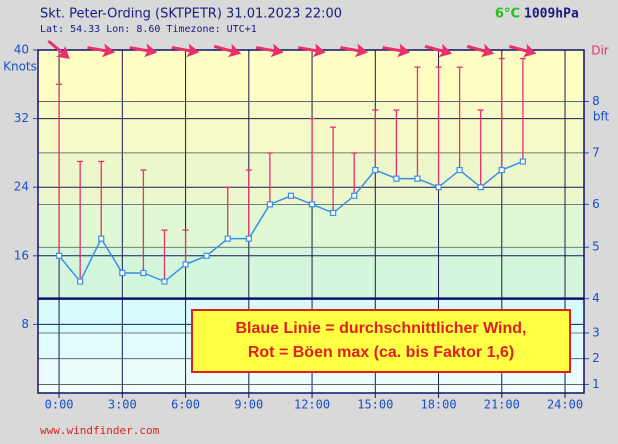 This screenshot has height=444, width=618. Describe the element at coordinates (248, 405) in the screenshot. I see `x-tick-label: 9:00` at that location.